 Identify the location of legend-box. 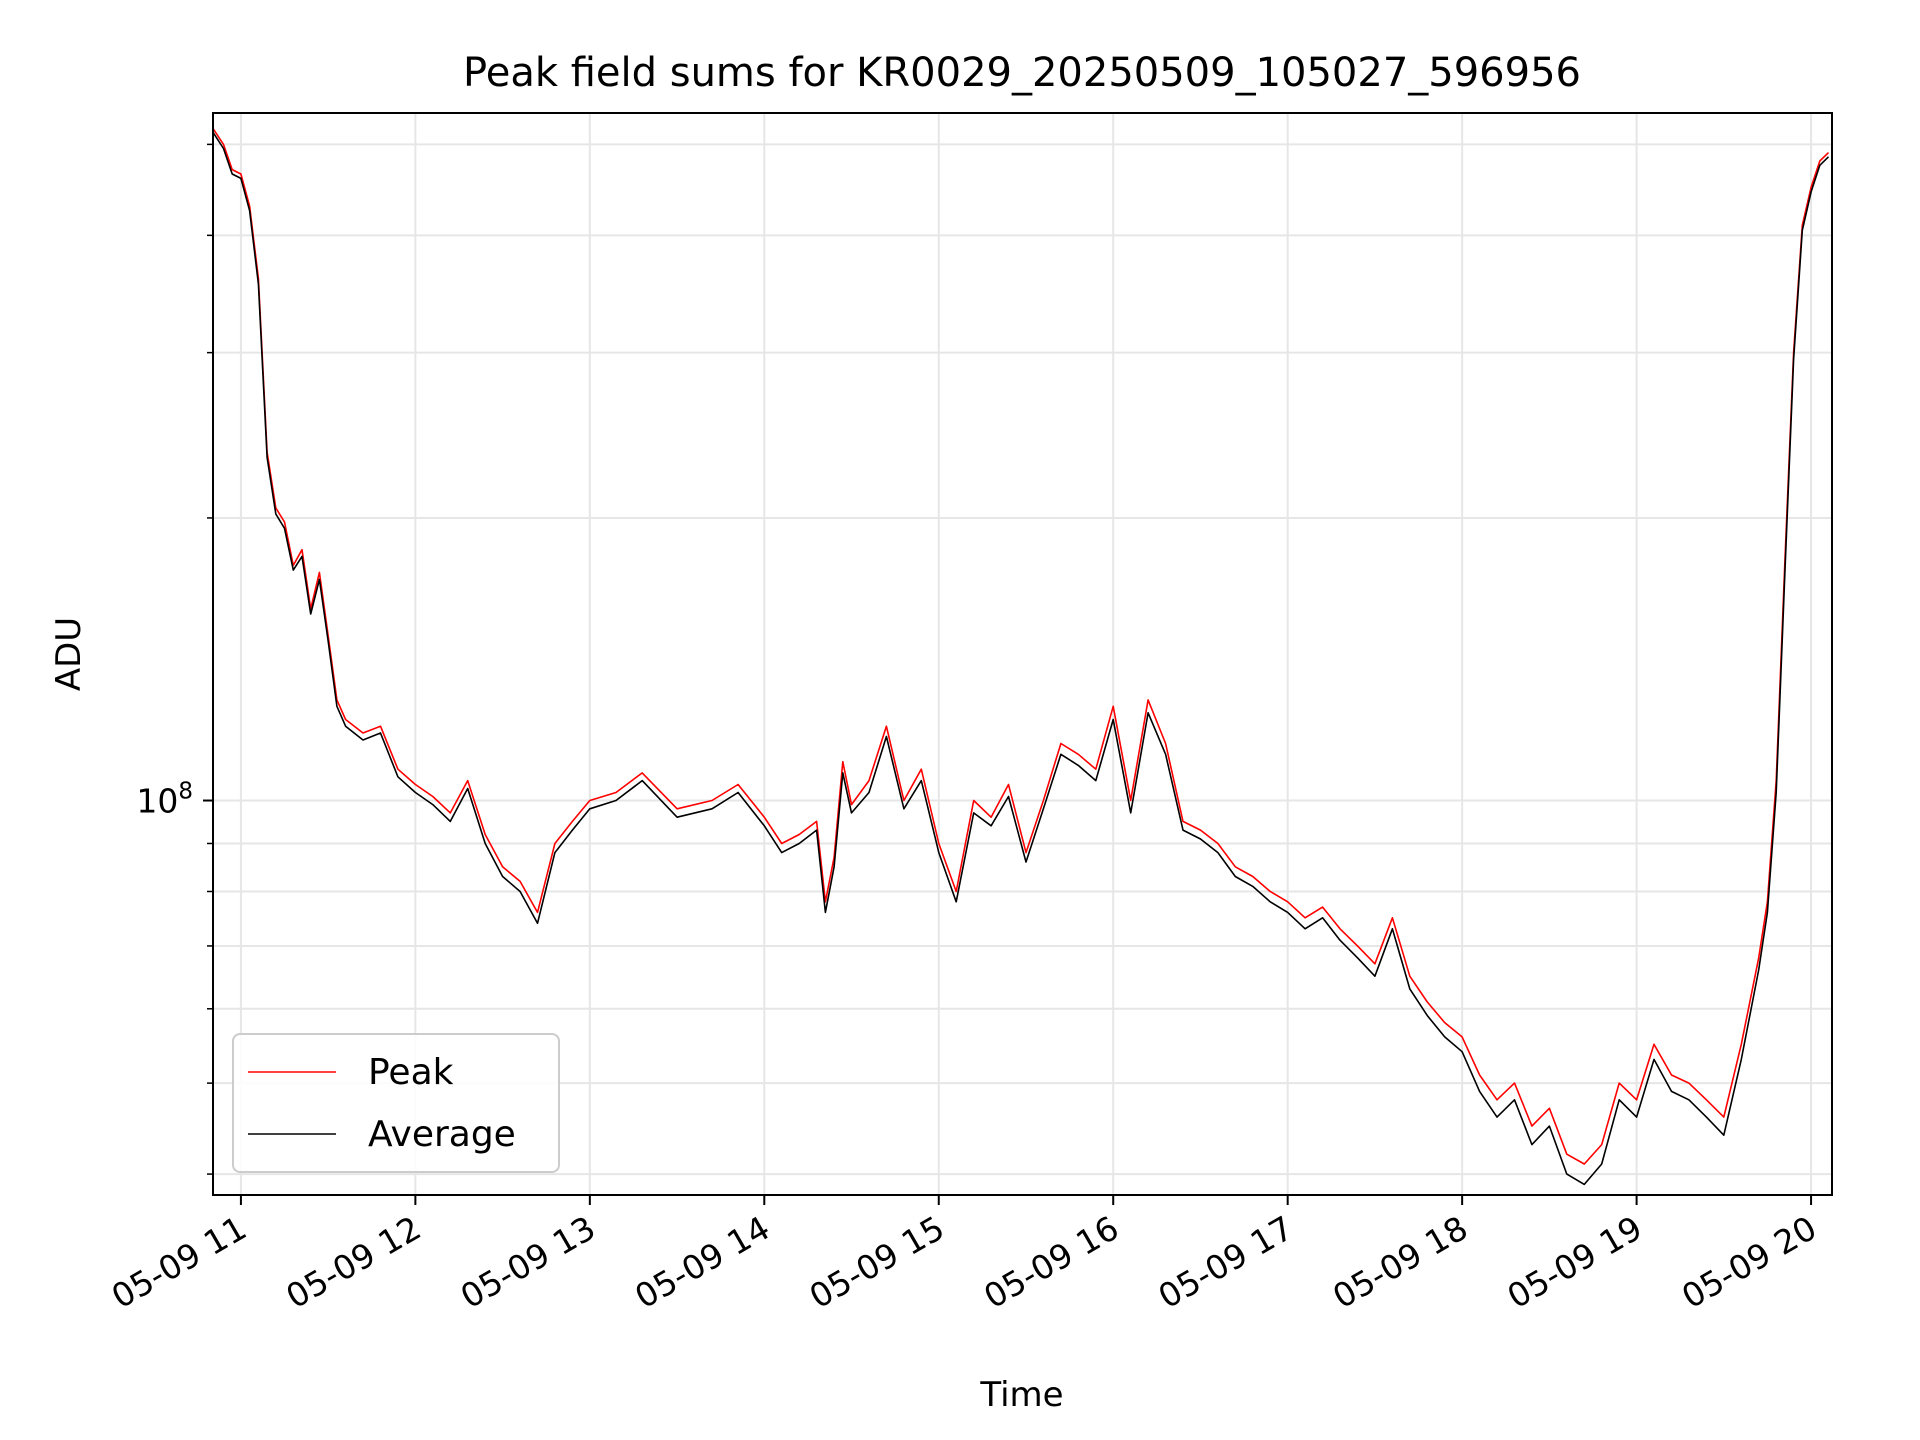
(396, 1103).